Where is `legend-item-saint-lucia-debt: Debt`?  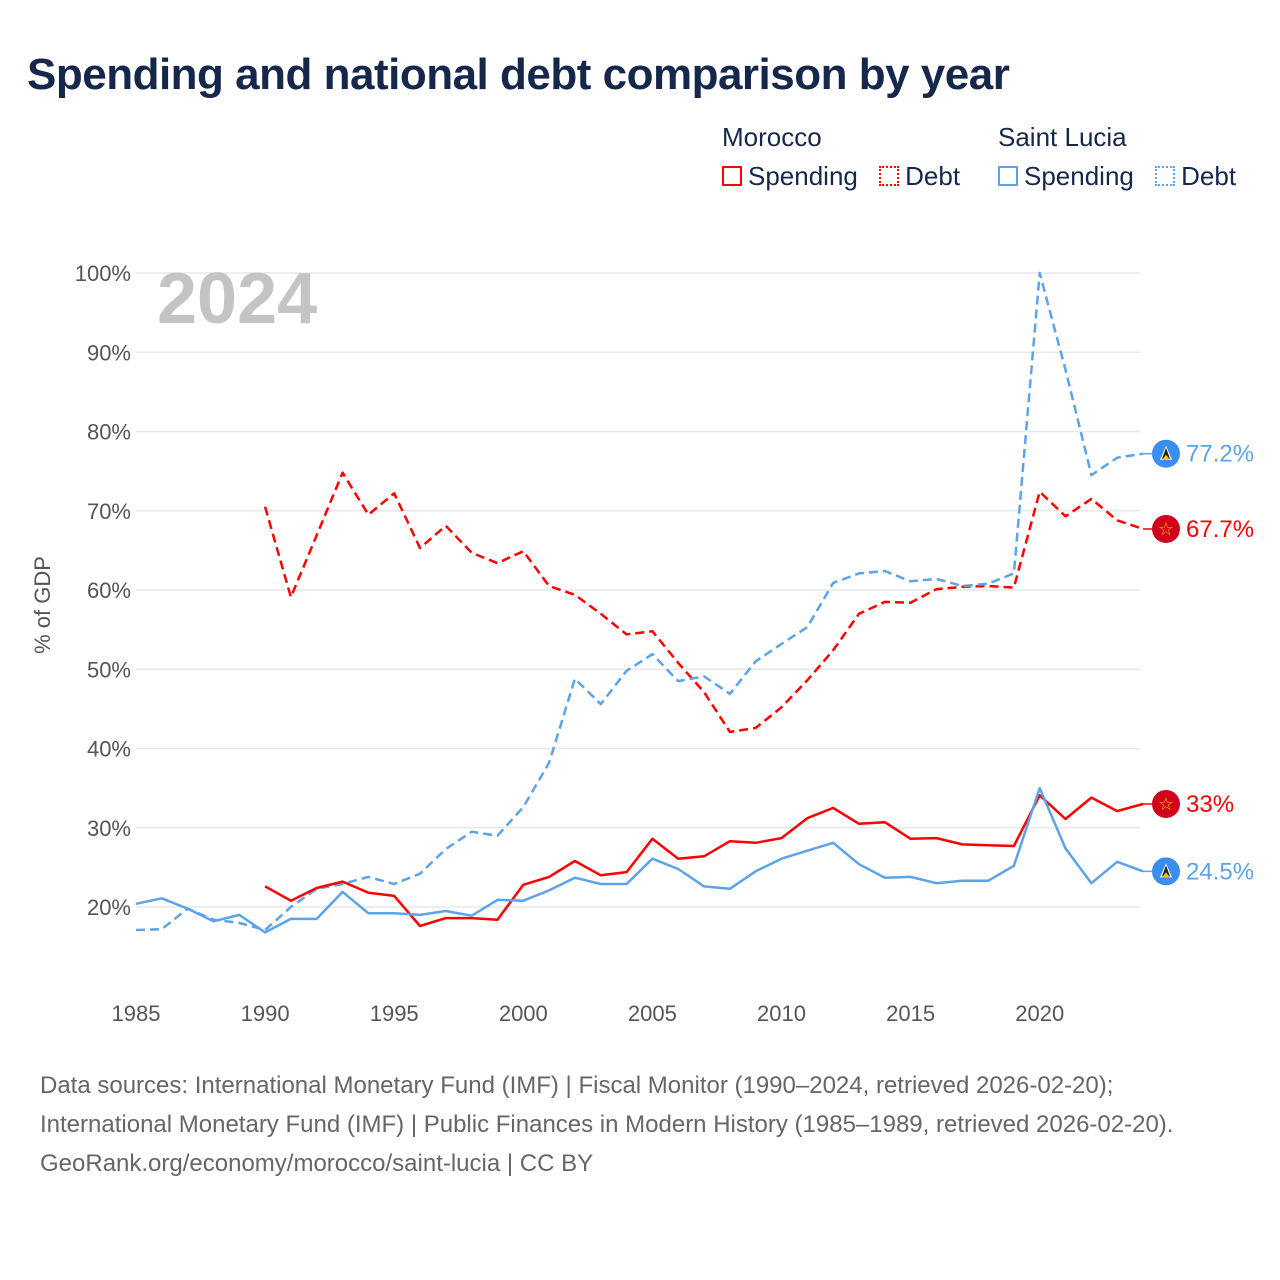
legend-item-saint-lucia-debt: Debt is located at coordinates (1195, 176).